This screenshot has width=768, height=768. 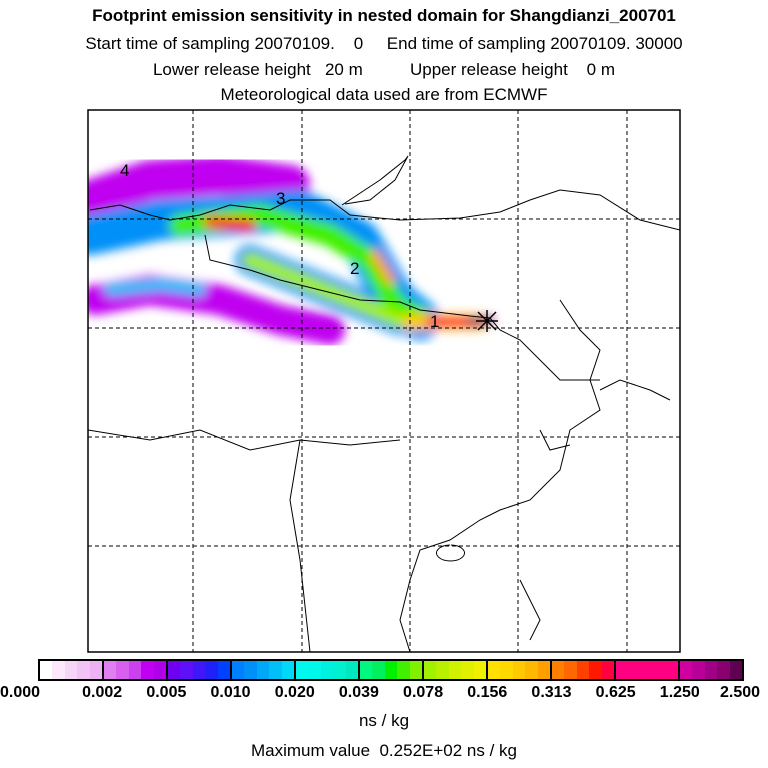 What do you see at coordinates (291, 250) in the screenshot?
I see `sensitivity-plume` at bounding box center [291, 250].